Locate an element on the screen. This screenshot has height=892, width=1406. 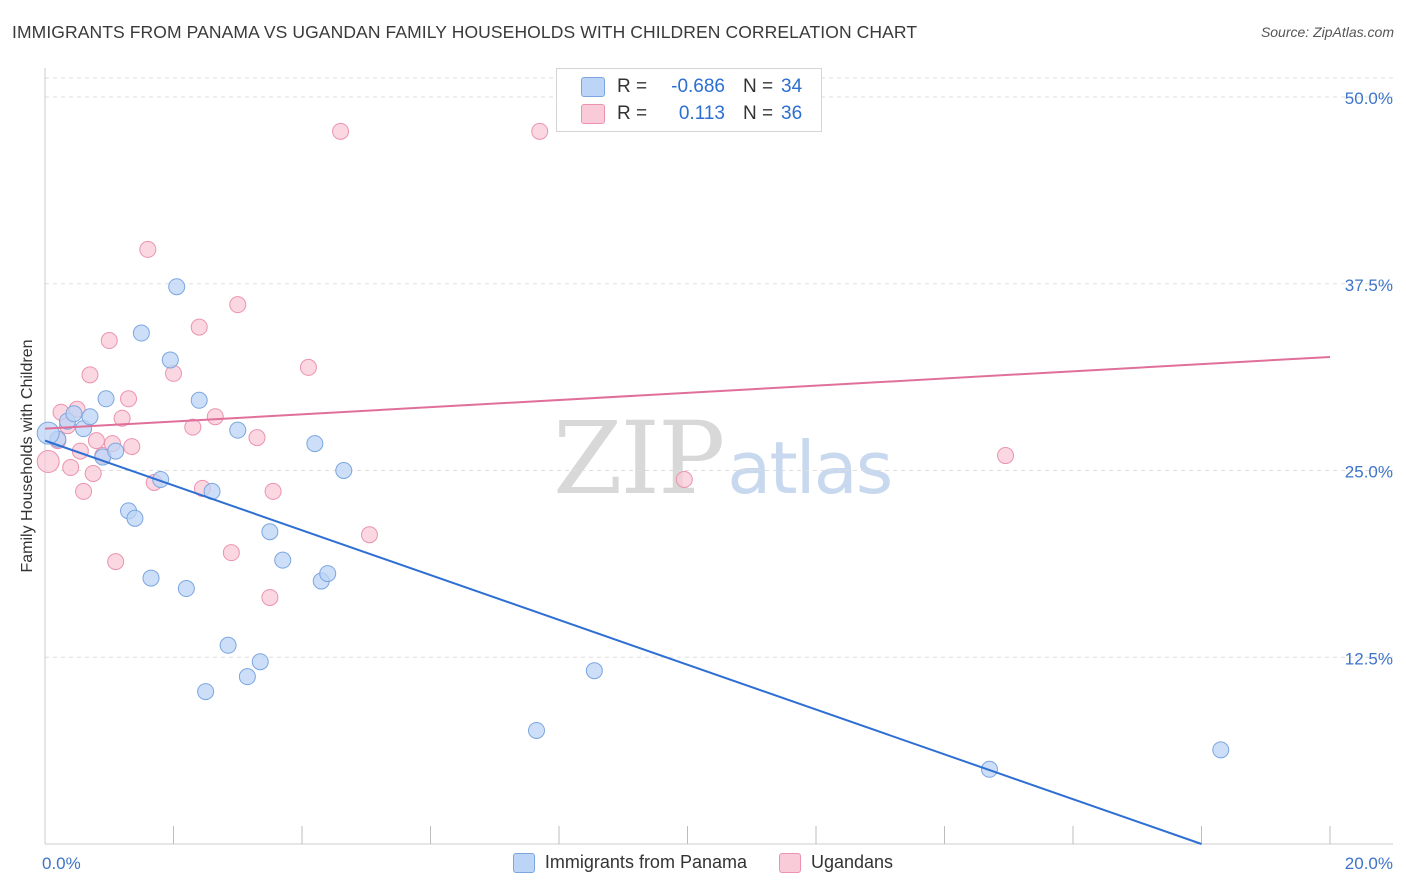
correlation-legend: R = -0.686 N = 34 R = 0.113 N = 36 is located at coordinates (689, 100).